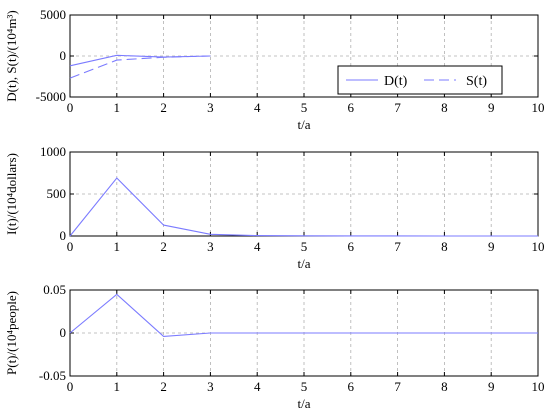 This screenshot has height=416, width=550. What do you see at coordinates (476, 81) in the screenshot?
I see `legend-entry: S(t)` at bounding box center [476, 81].